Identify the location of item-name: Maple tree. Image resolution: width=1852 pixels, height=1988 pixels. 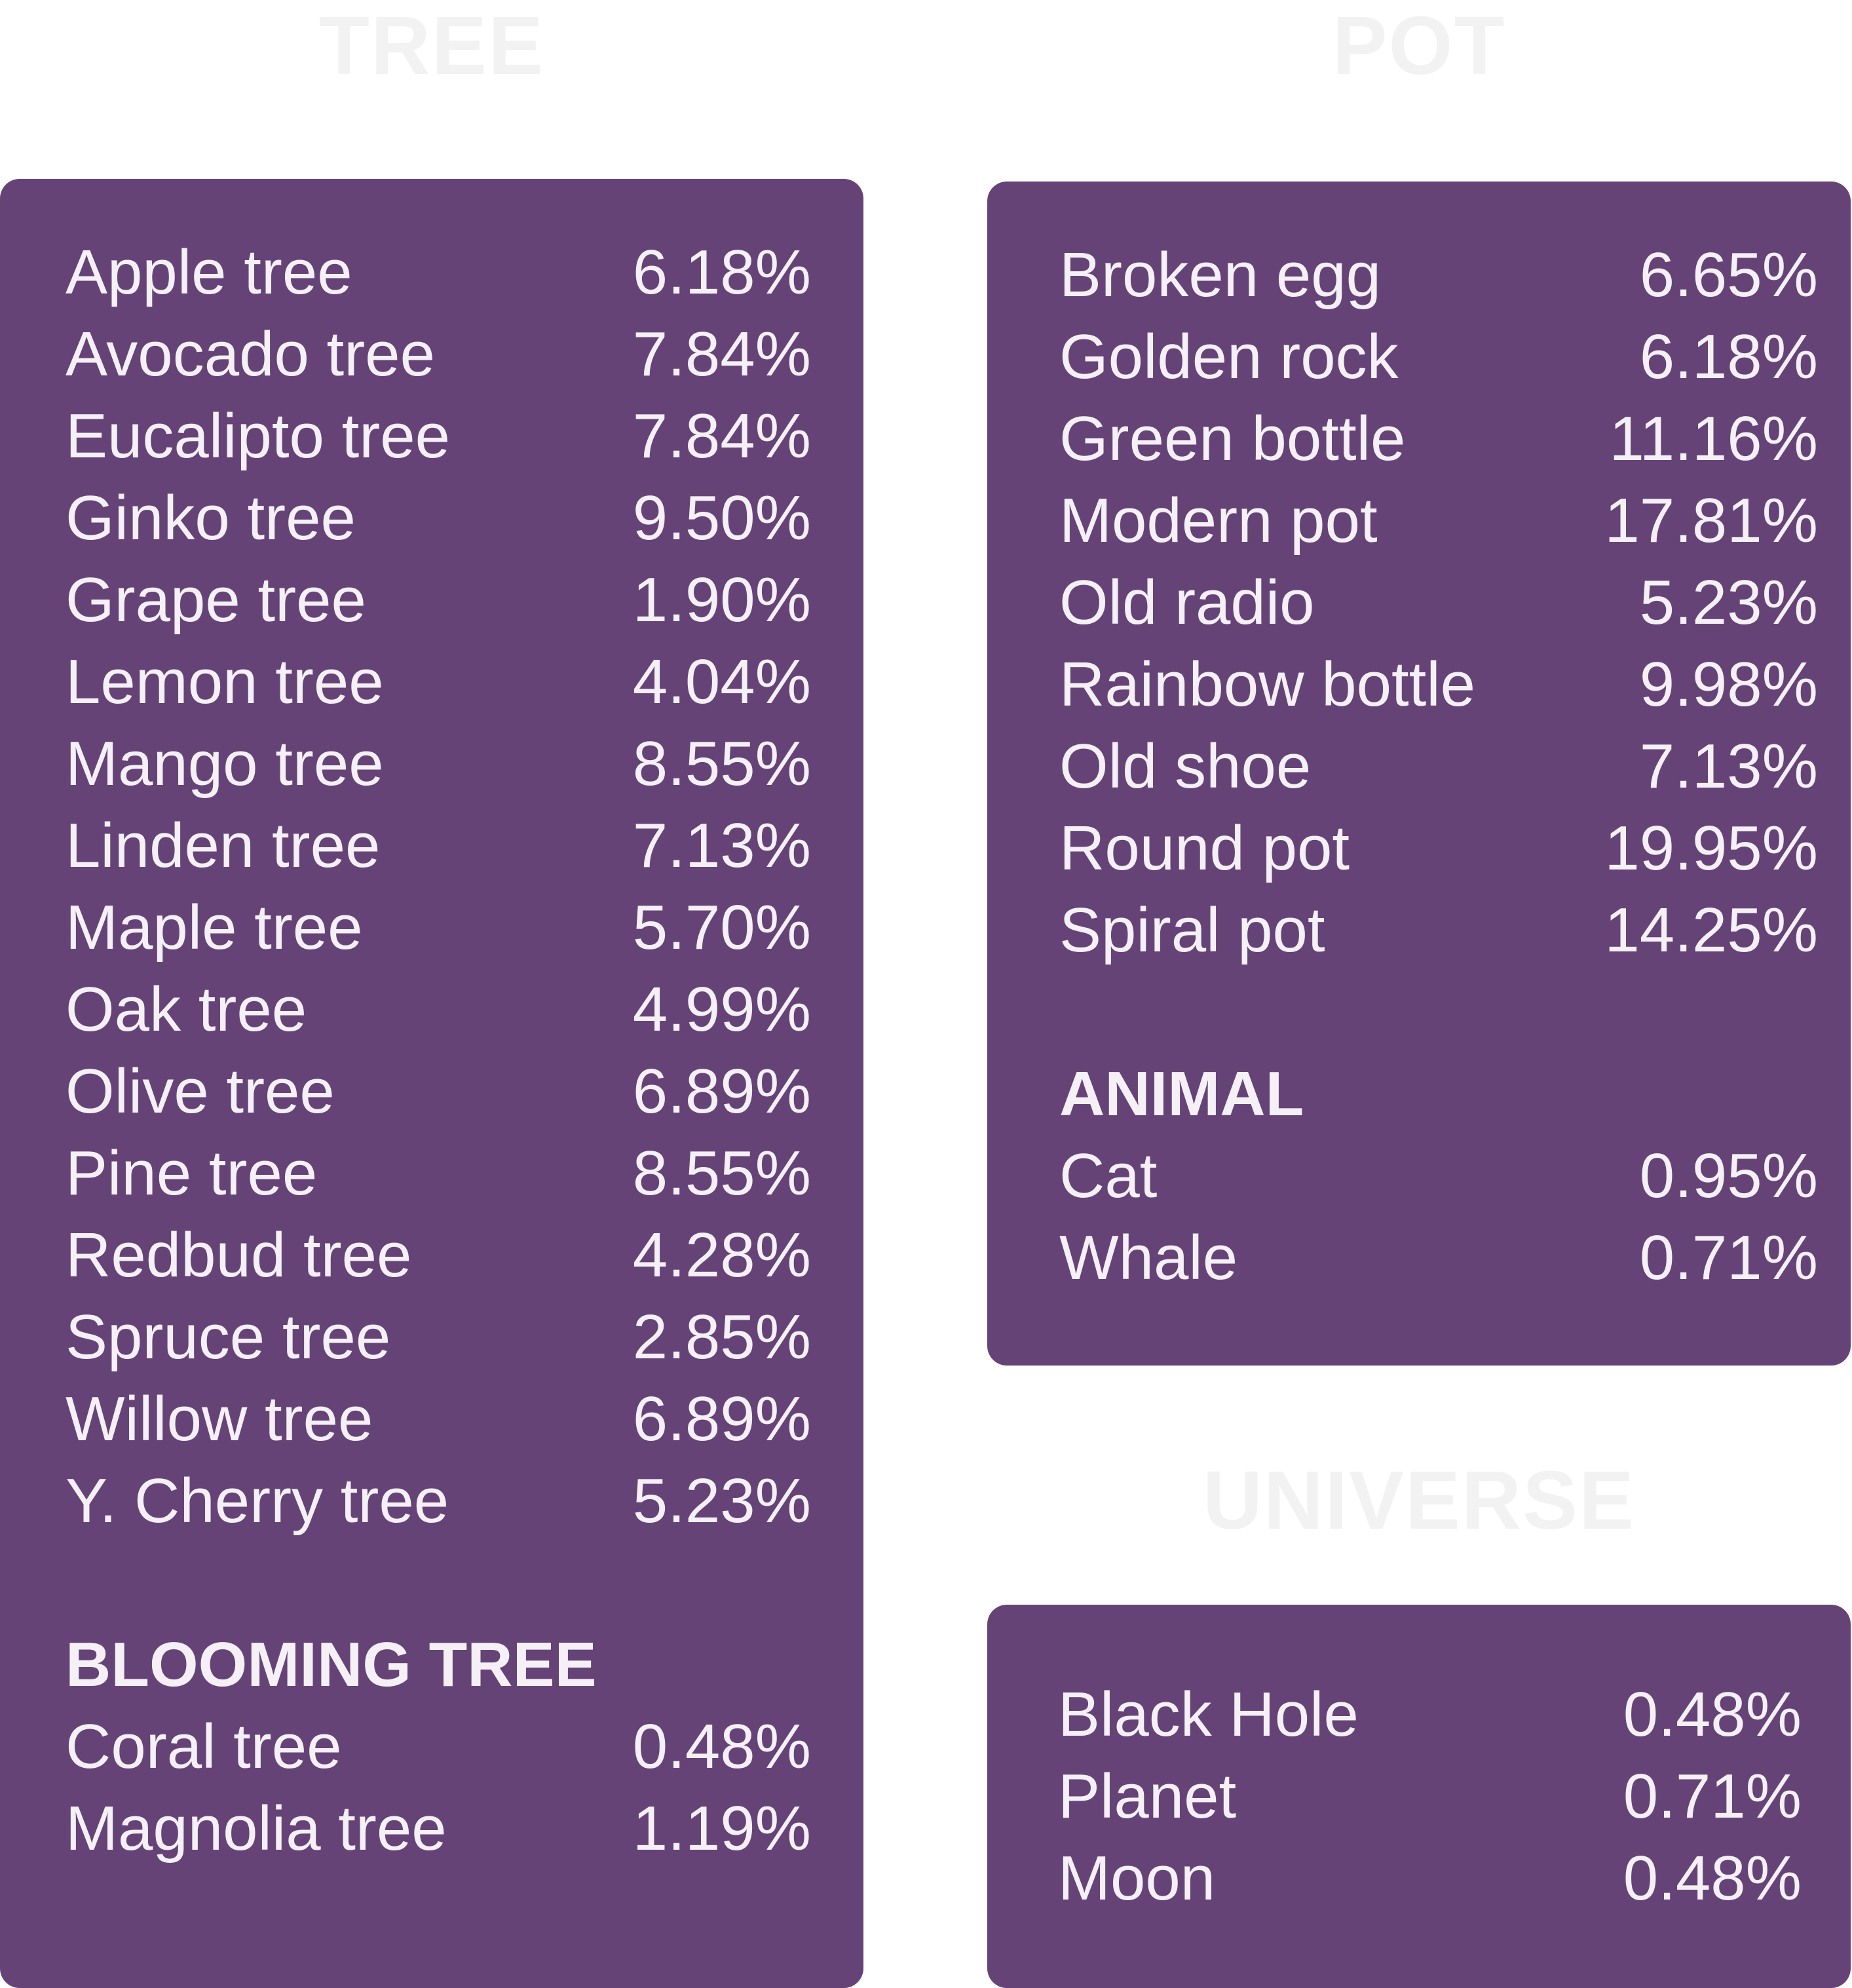
(215, 927).